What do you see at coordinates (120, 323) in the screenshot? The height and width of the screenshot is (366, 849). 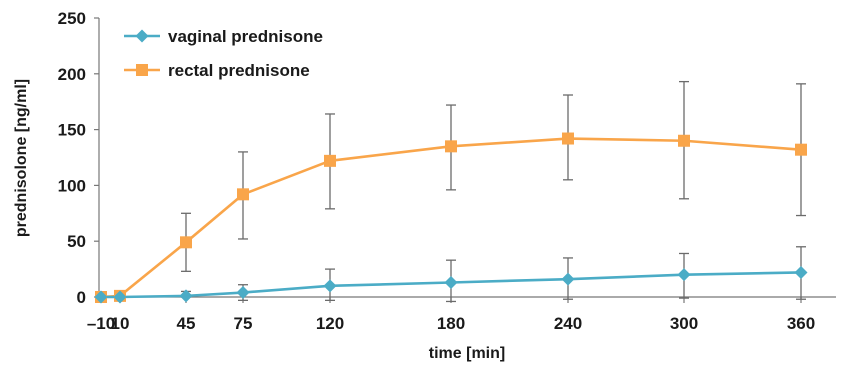 I see `x-tick-label-1: 10` at bounding box center [120, 323].